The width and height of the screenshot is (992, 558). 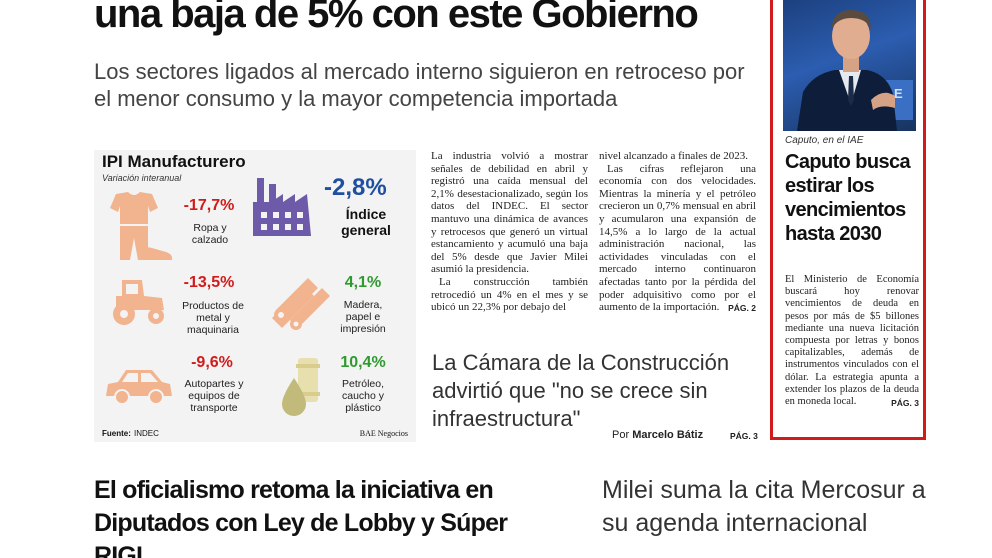 I want to click on caputo-photo: IAE, so click(x=849, y=65).